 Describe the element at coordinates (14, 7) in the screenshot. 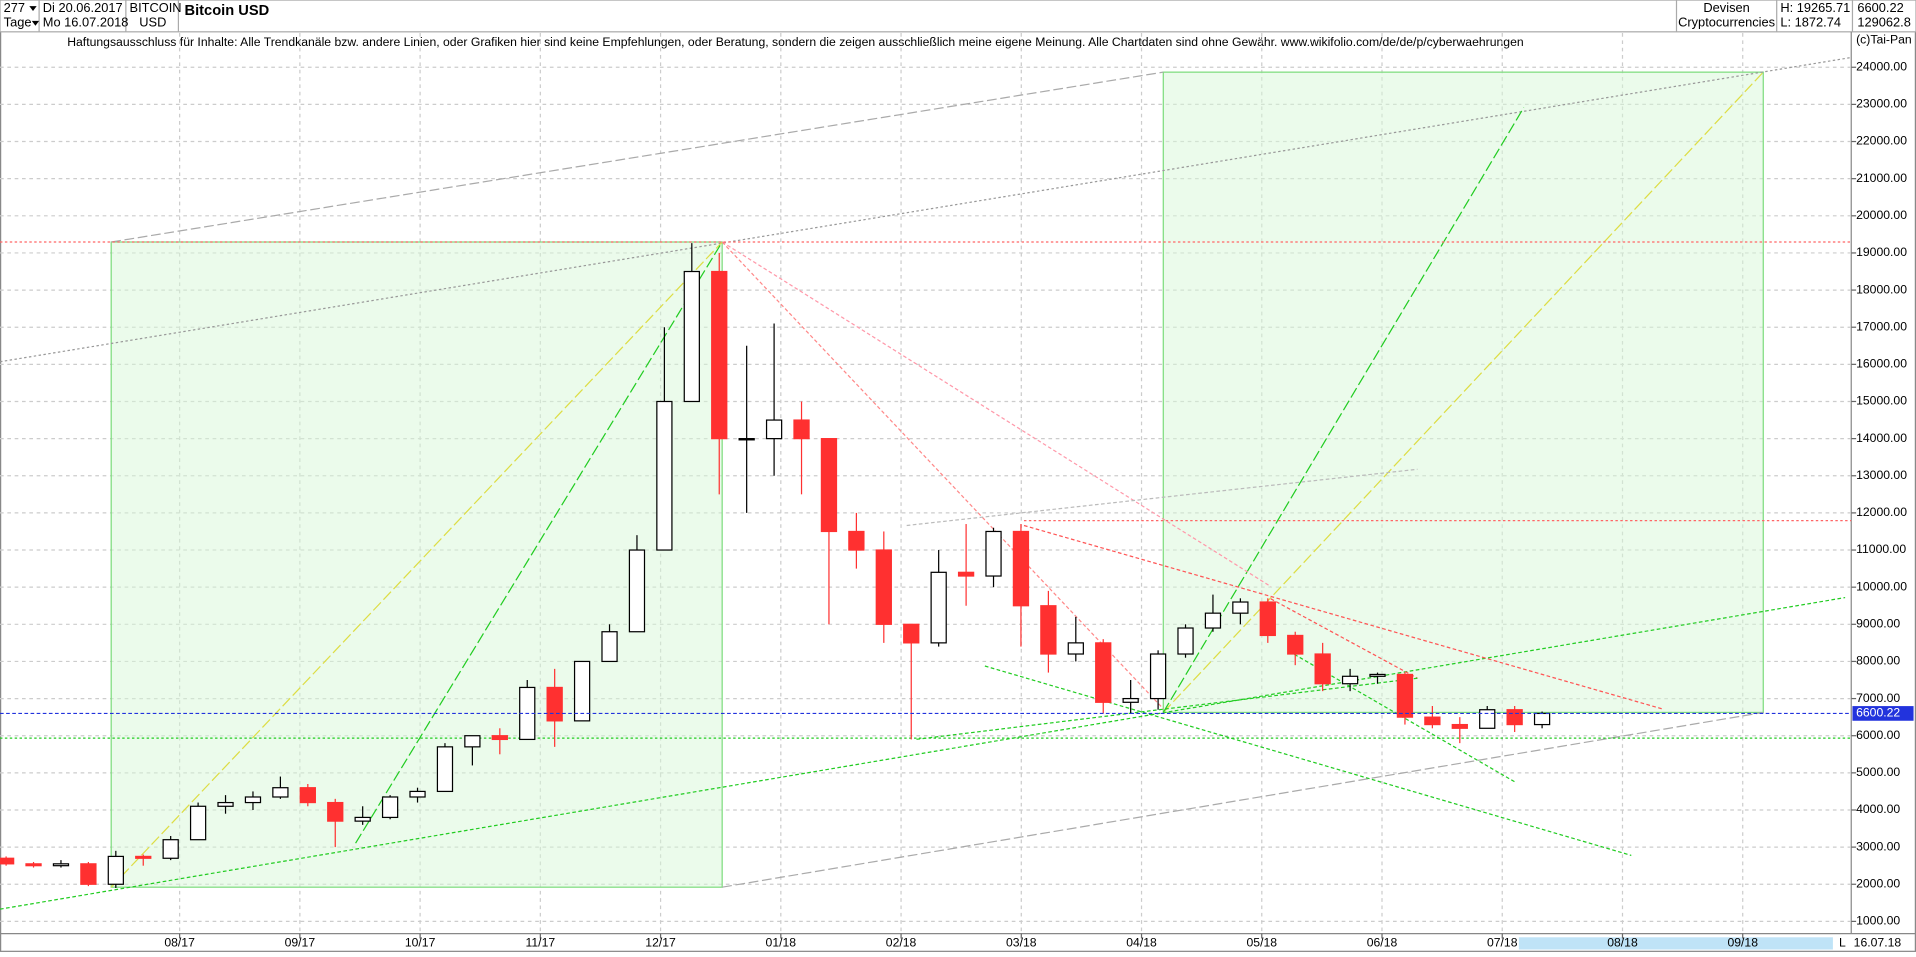

I see `count: 277` at that location.